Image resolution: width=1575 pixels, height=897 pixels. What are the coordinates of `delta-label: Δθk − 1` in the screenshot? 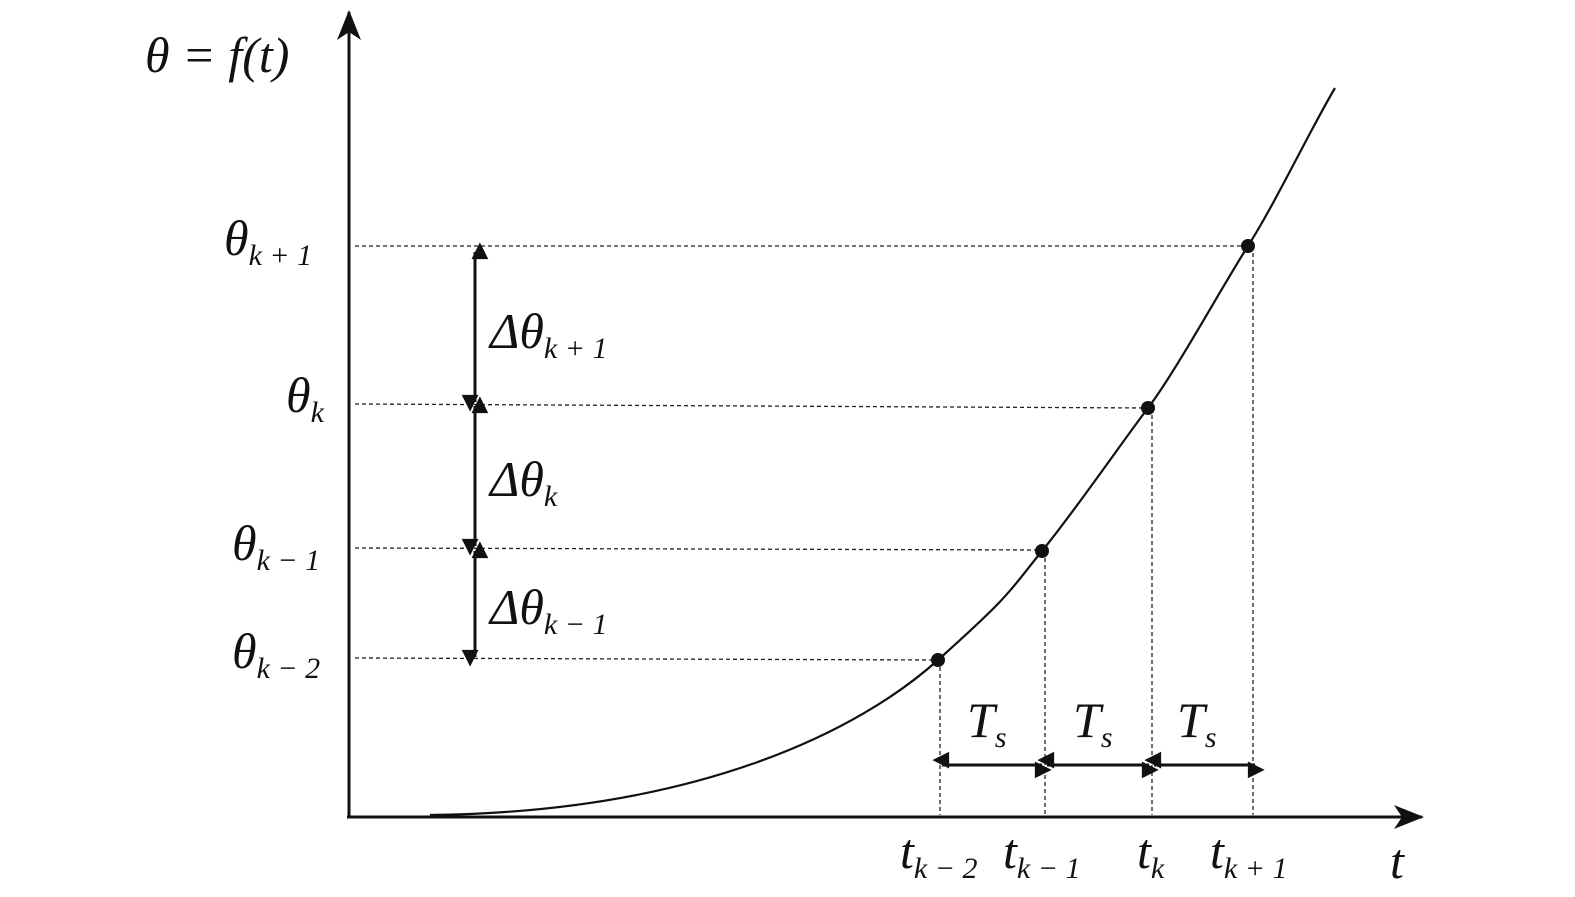 It's located at (547, 610).